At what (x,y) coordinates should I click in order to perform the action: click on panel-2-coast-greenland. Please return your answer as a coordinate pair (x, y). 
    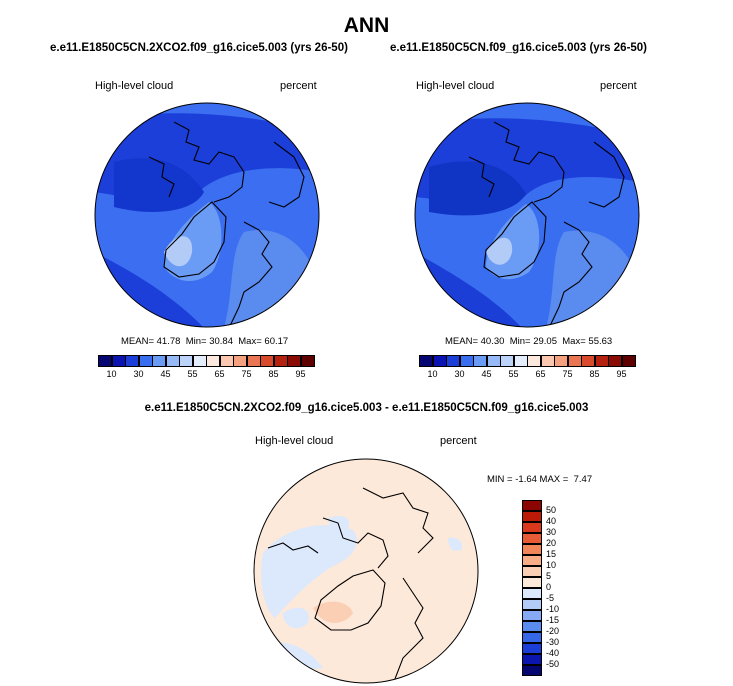
    Looking at the image, I should click on (515, 239).